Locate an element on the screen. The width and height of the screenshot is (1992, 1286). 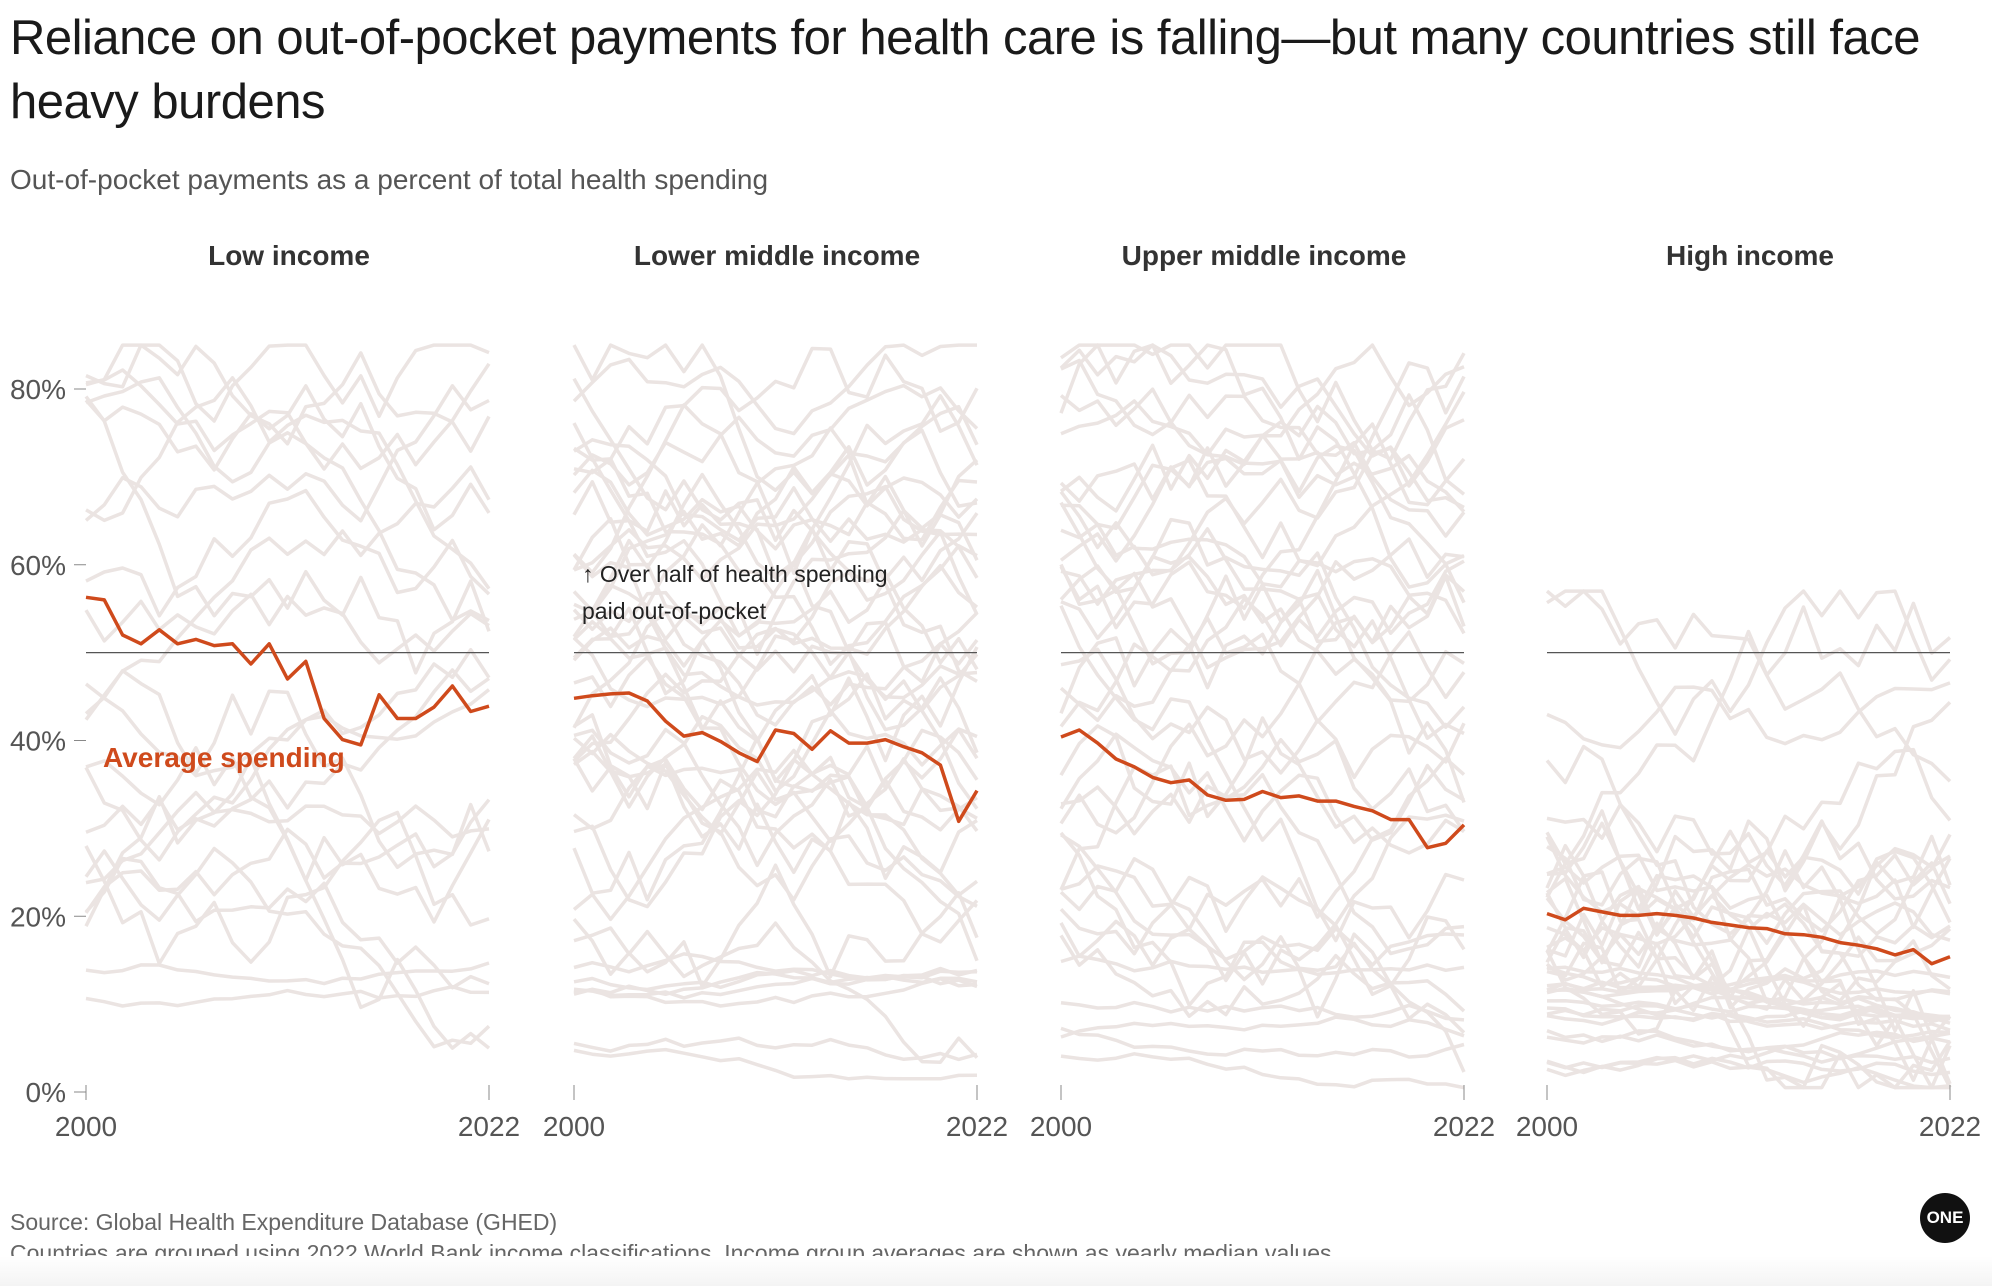
y-tick-label: 20% is located at coordinates (38, 916).